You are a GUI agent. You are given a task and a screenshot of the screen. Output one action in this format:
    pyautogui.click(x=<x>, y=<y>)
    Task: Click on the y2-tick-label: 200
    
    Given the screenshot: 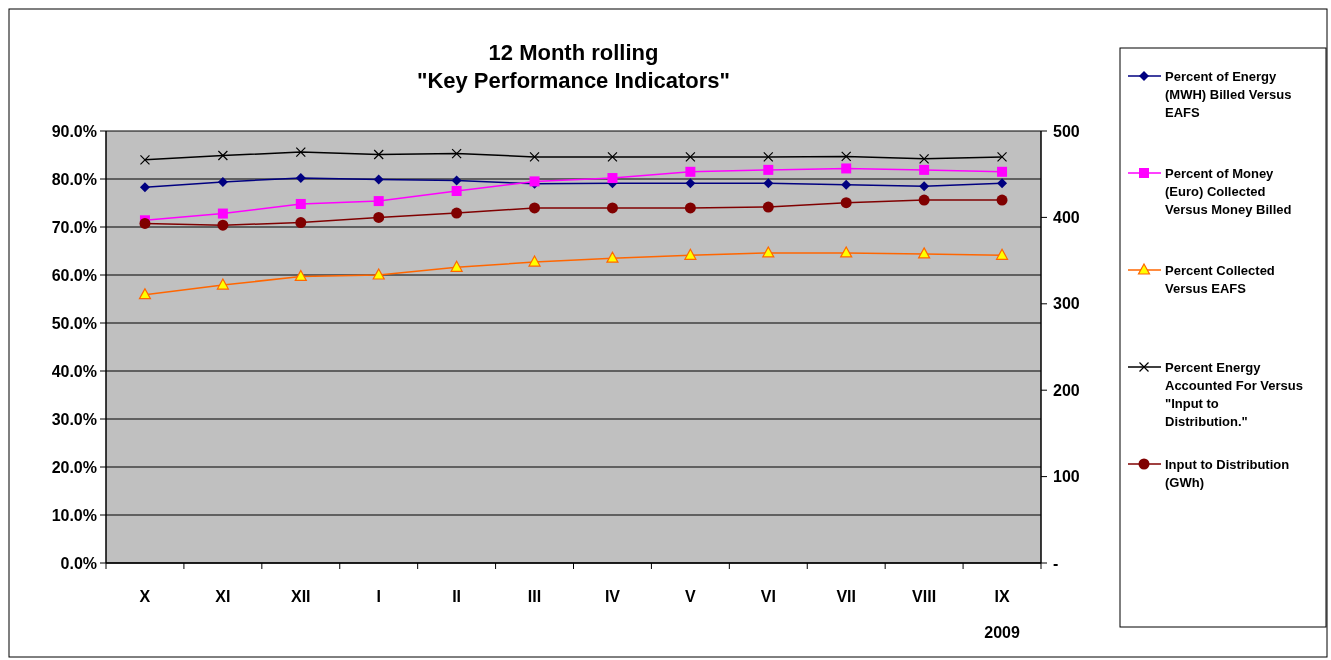 What is the action you would take?
    pyautogui.click(x=1066, y=390)
    